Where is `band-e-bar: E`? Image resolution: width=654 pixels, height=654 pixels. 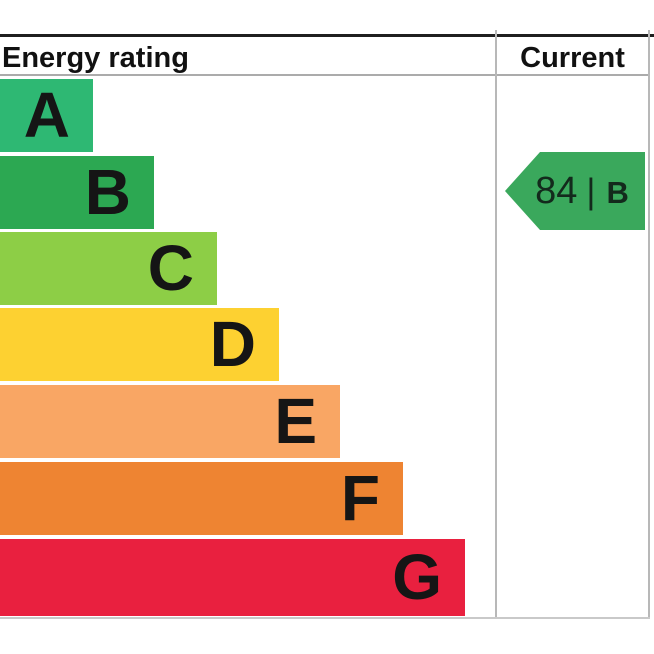 band-e-bar: E is located at coordinates (170, 421).